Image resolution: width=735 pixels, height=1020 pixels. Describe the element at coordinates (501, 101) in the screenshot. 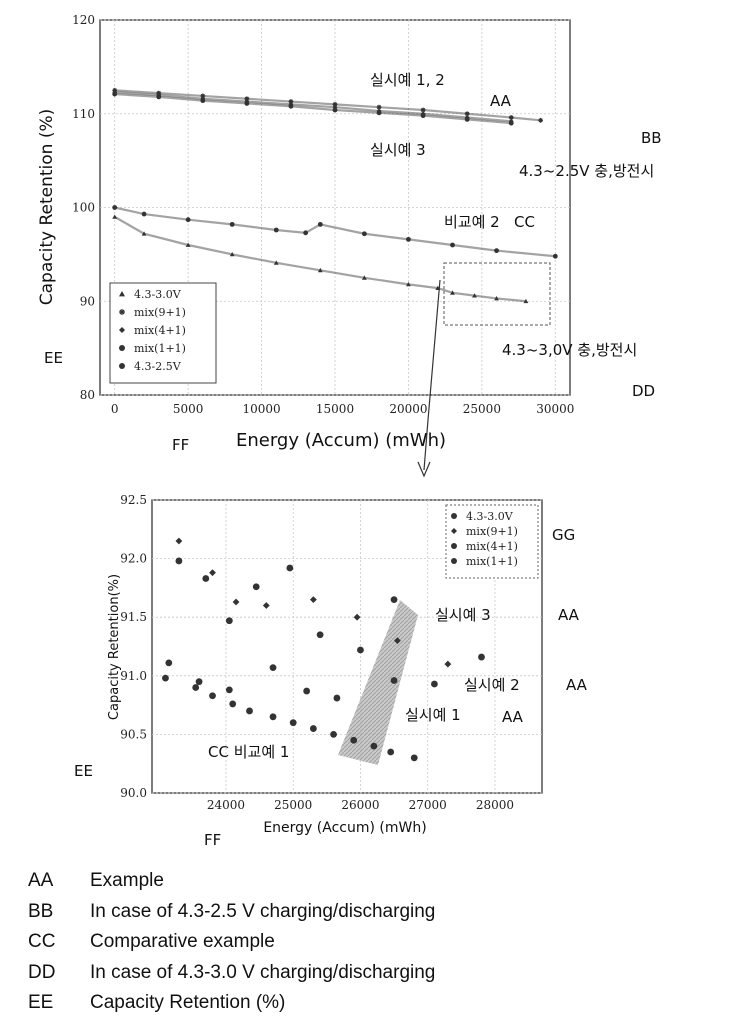

I see `label-aa-top: AA` at that location.